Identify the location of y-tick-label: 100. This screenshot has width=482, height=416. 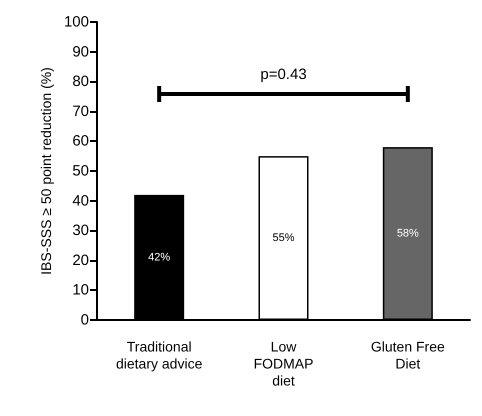
(76, 22).